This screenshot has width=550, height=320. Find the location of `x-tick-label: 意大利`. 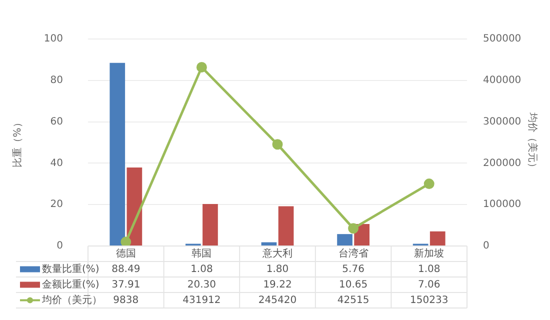

x-tick-label: 意大利 is located at coordinates (277, 253).